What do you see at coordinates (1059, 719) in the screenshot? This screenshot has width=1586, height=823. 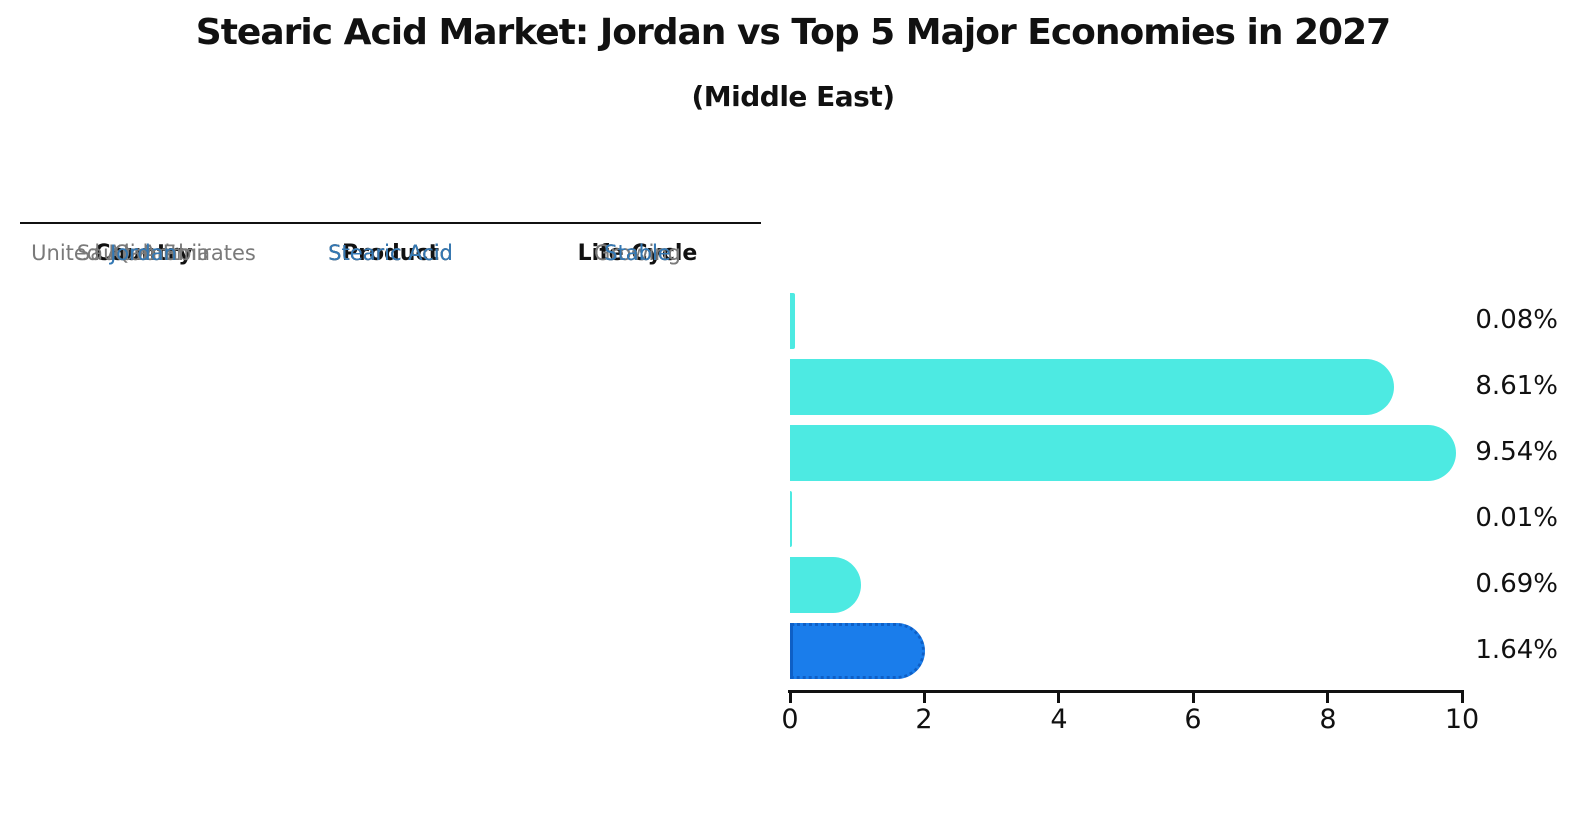 I see `x-axis-tick-label: 4` at bounding box center [1059, 719].